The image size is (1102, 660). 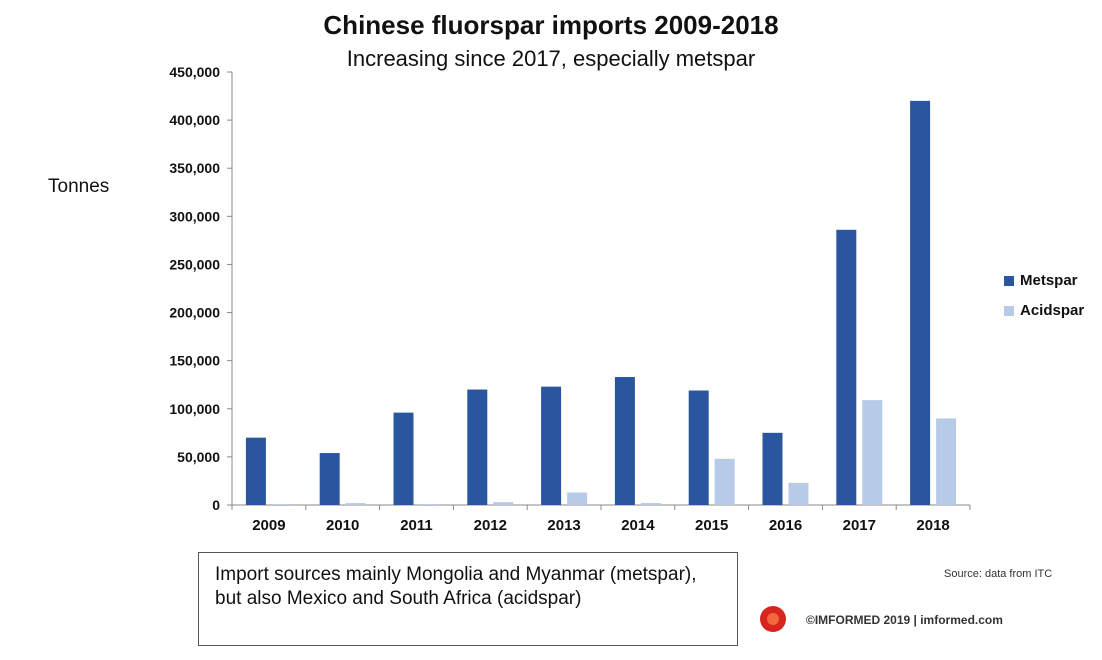 What do you see at coordinates (194, 313) in the screenshot?
I see `y-tick-label: 200,000` at bounding box center [194, 313].